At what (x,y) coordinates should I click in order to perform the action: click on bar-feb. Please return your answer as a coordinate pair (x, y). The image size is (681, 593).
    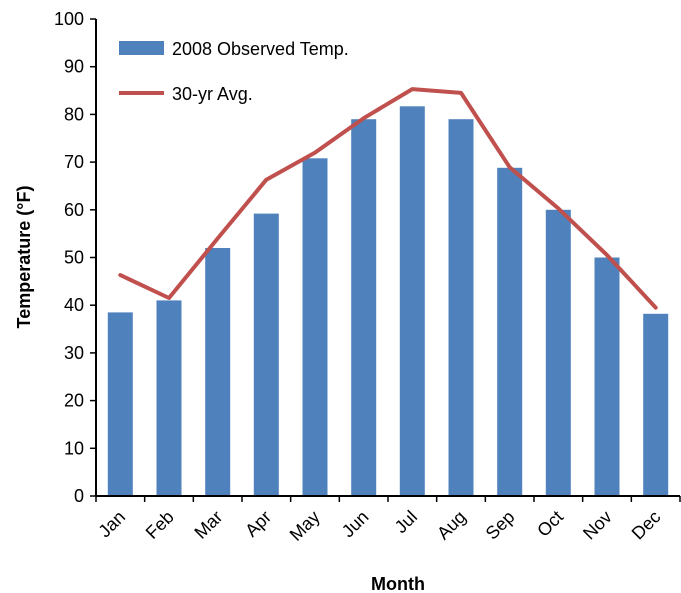
    Looking at the image, I should click on (169, 398).